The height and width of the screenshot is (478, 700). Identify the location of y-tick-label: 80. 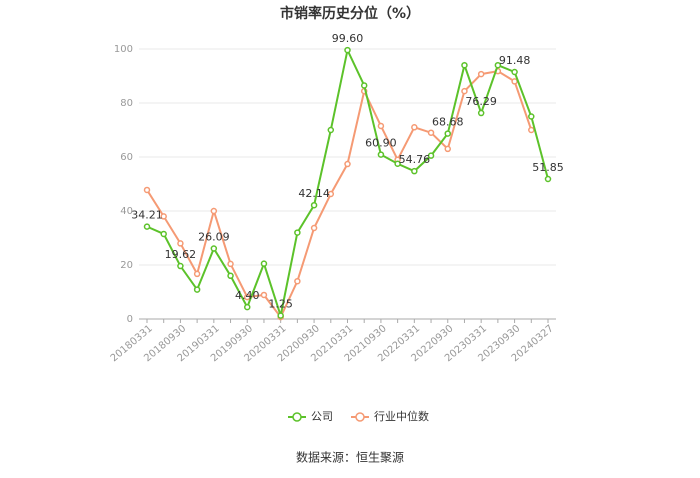
(126, 103).